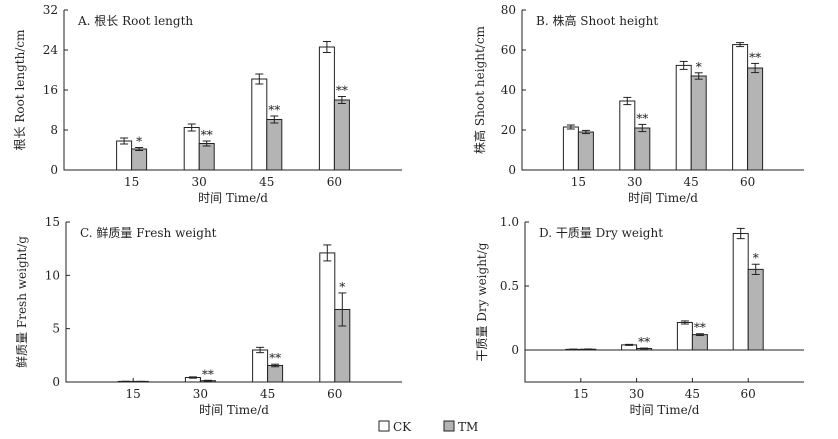 This screenshot has width=838, height=439. What do you see at coordinates (51, 50) in the screenshot?
I see `y-tick-label: 24` at bounding box center [51, 50].